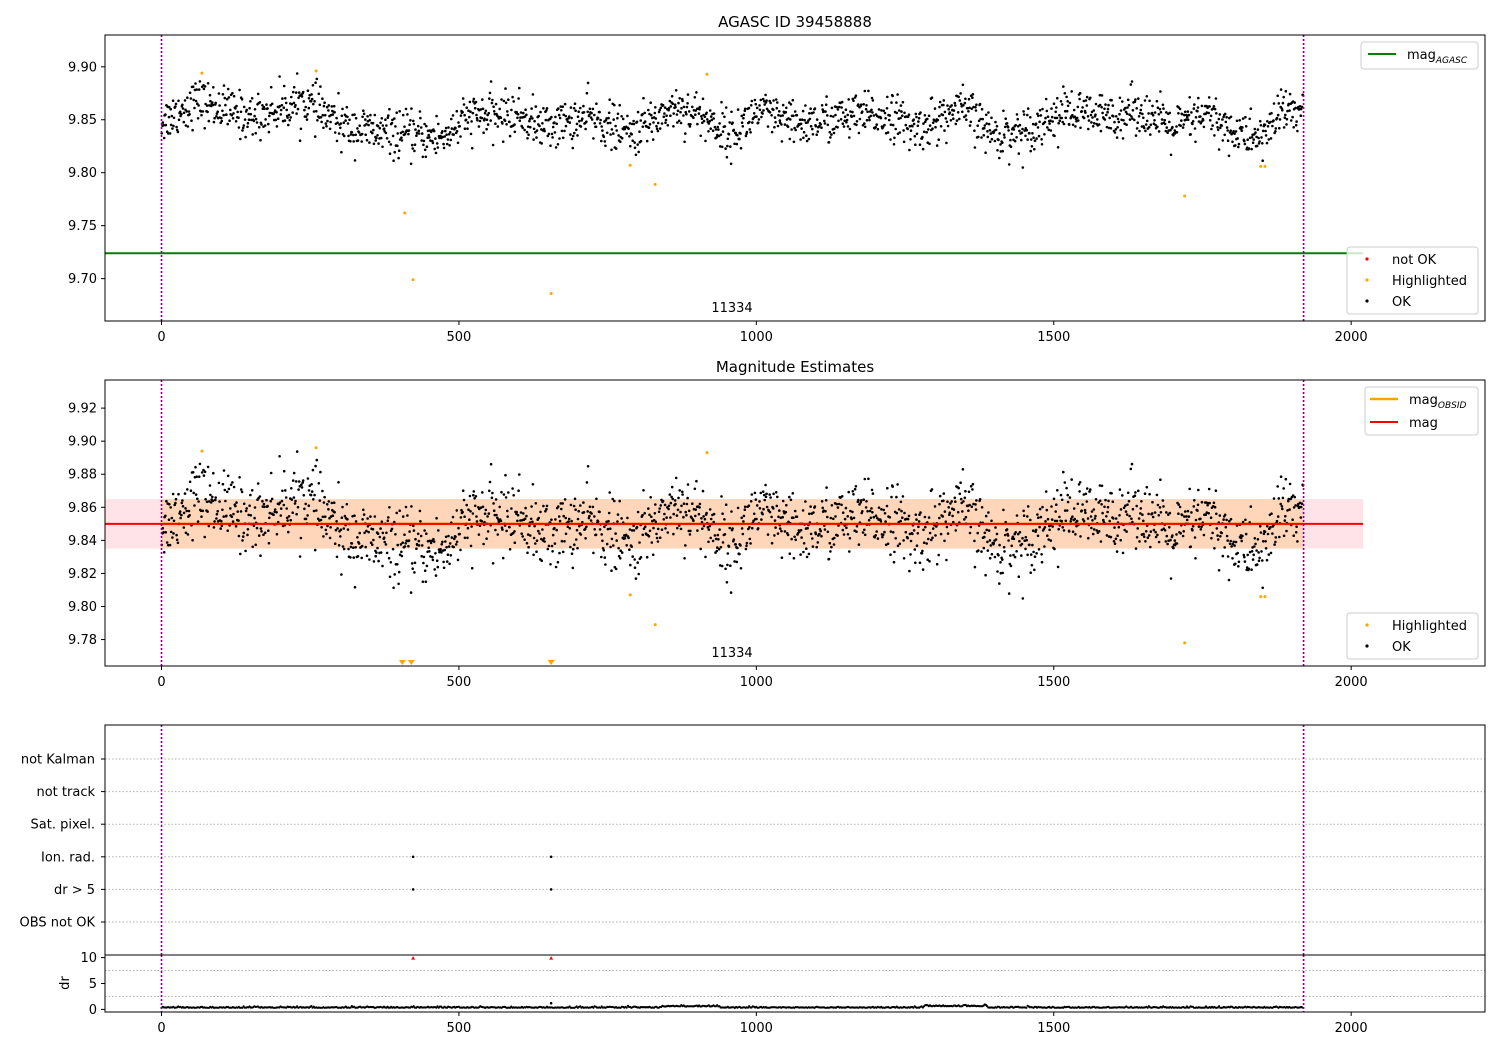 The width and height of the screenshot is (1500, 1050). Describe the element at coordinates (82, 67) in the screenshot. I see `ytick-label: 9.90` at that location.